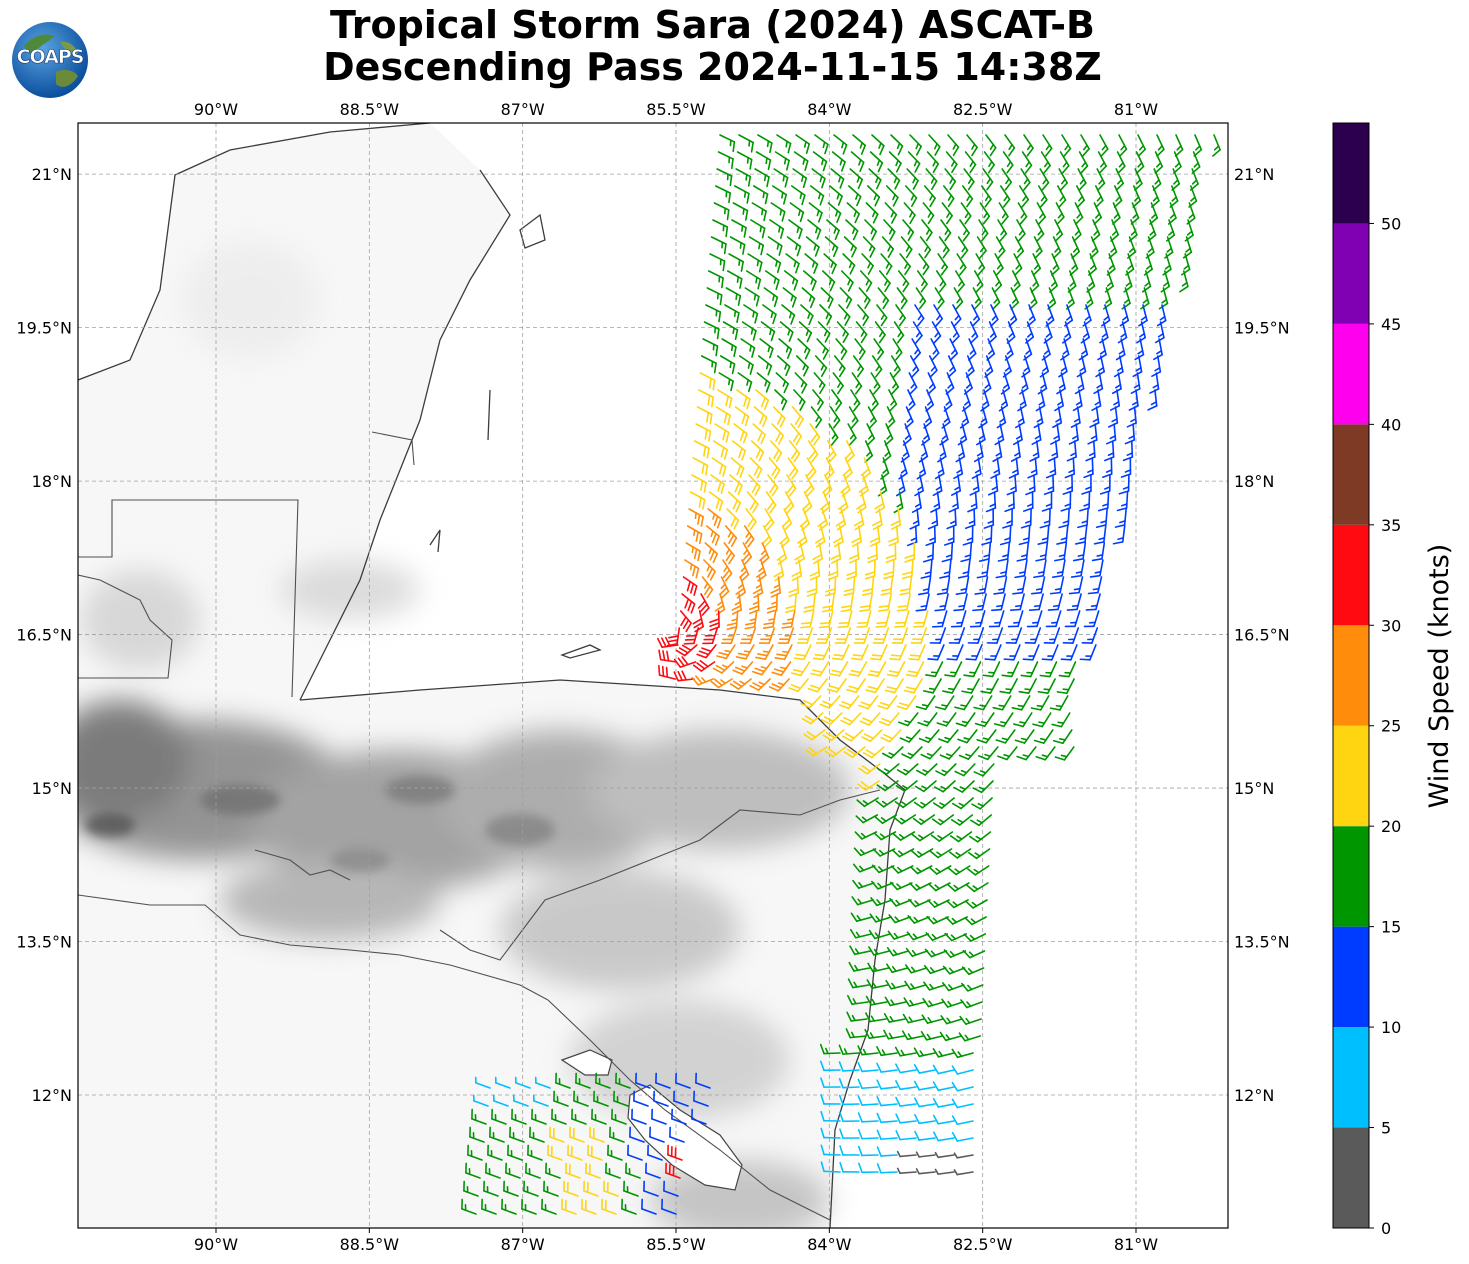  Describe the element at coordinates (216, 109) in the screenshot. I see `lon-tick-label-top: 90°W` at that location.